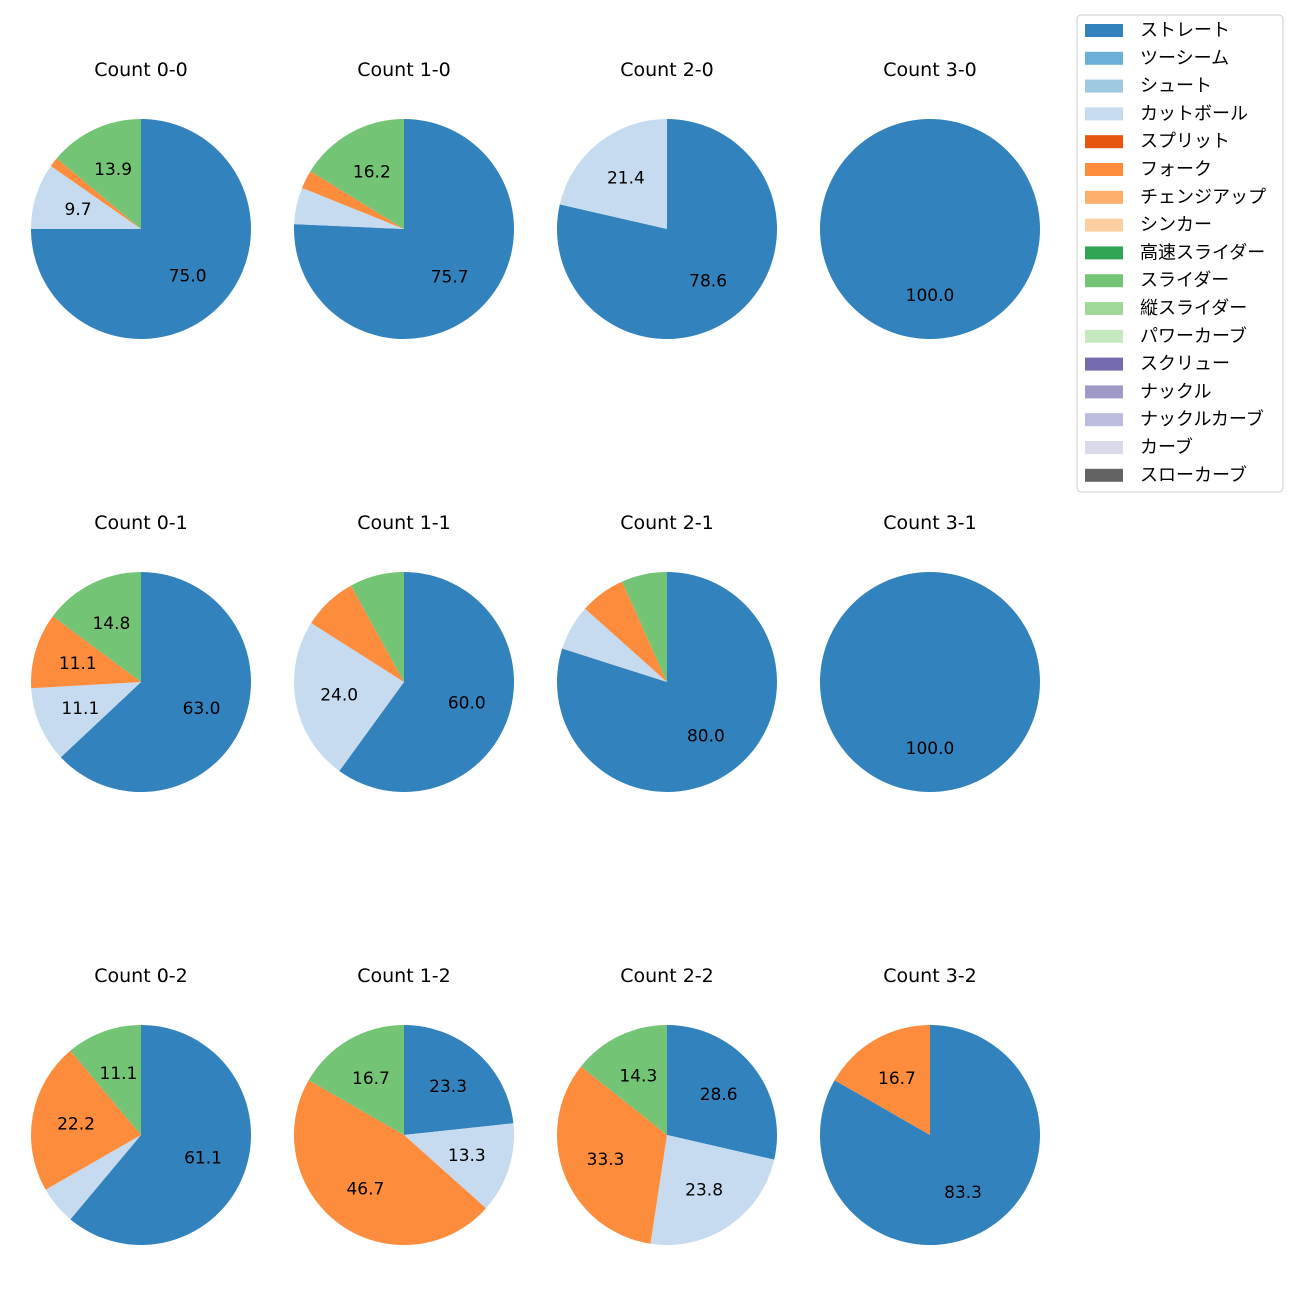 This screenshot has width=1300, height=1300. What do you see at coordinates (141, 976) in the screenshot?
I see `pie-title: Count 0-2` at bounding box center [141, 976].